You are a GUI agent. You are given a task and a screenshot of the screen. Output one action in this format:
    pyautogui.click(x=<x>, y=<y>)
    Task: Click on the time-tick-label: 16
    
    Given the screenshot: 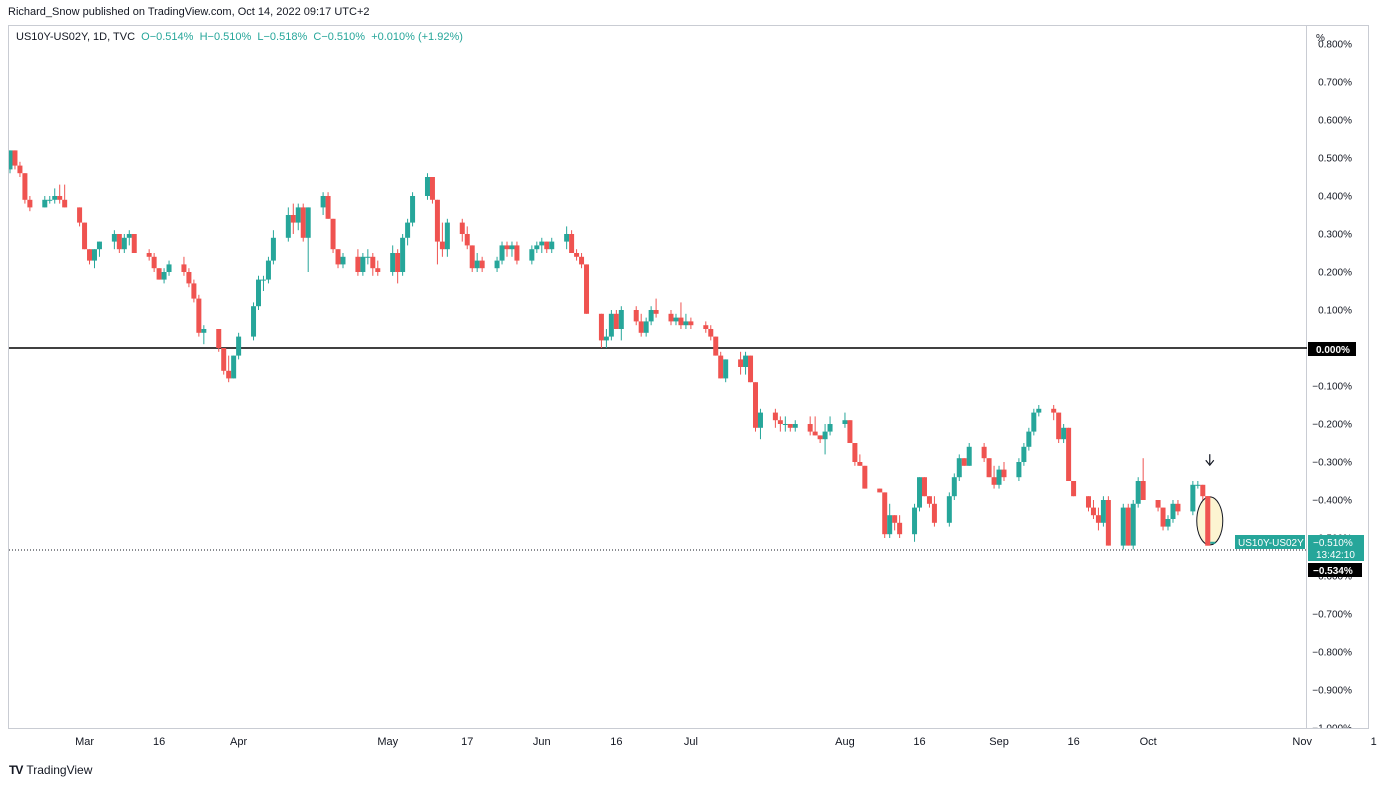 What is the action you would take?
    pyautogui.click(x=1374, y=742)
    